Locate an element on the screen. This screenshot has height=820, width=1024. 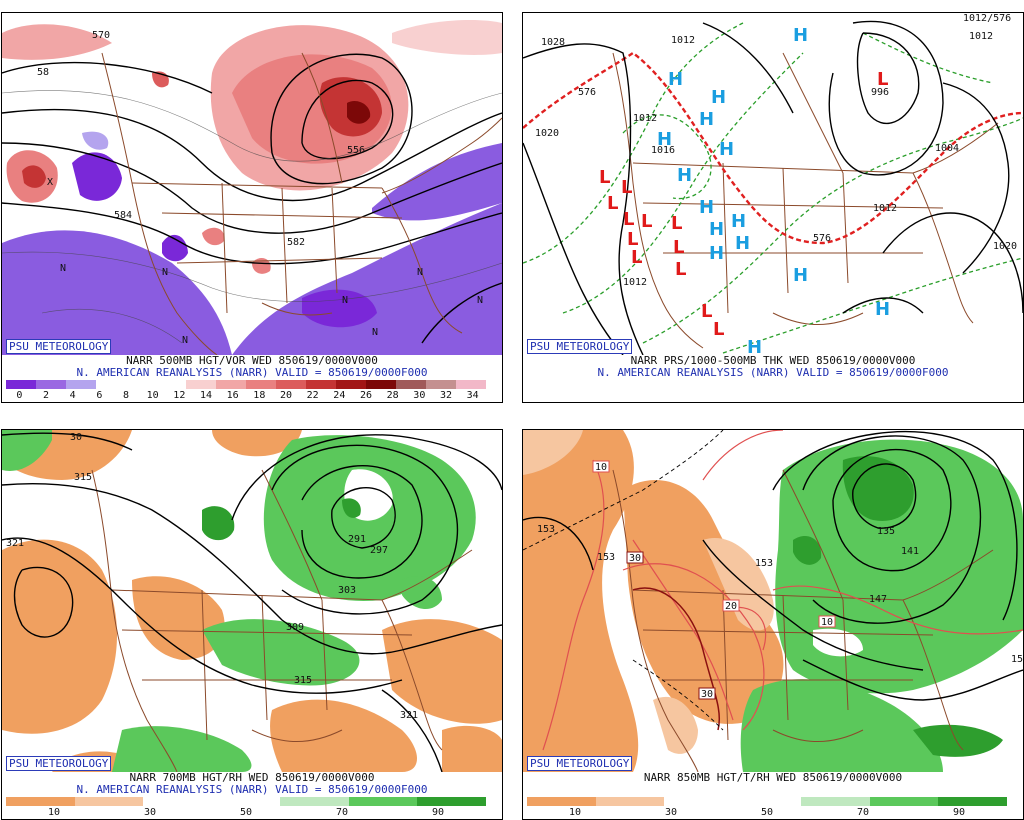
rh850-colorbar-labels: 10 30 50 70 90 is located at coordinates (767, 813).